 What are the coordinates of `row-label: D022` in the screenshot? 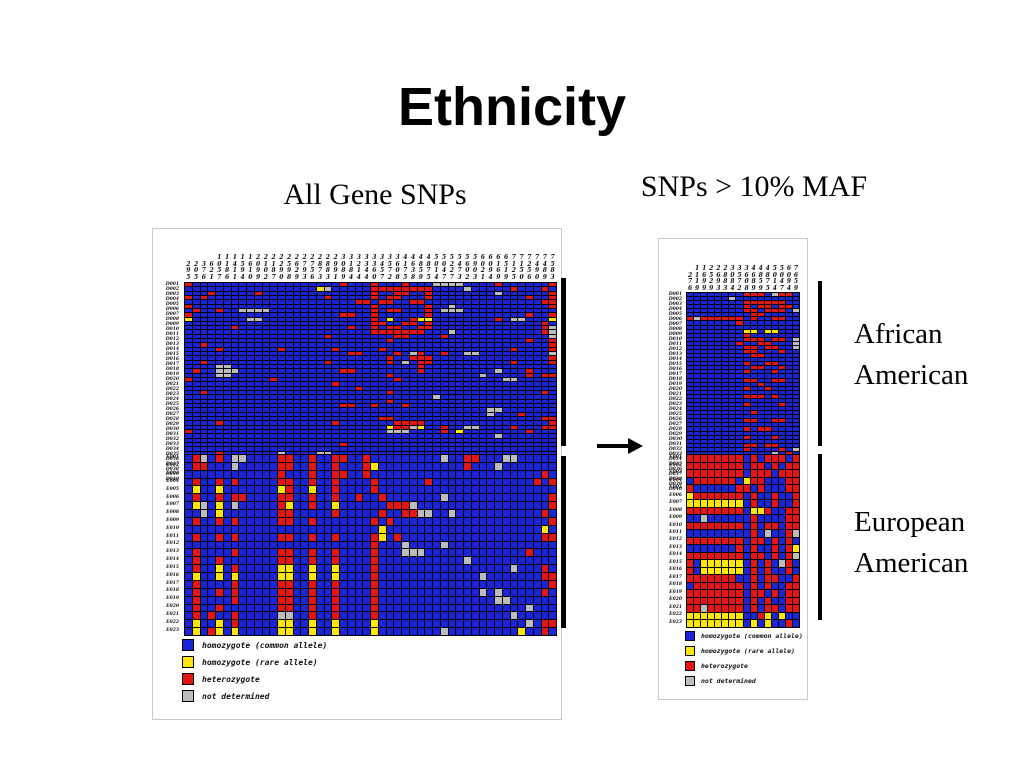 It's located at (675, 399).